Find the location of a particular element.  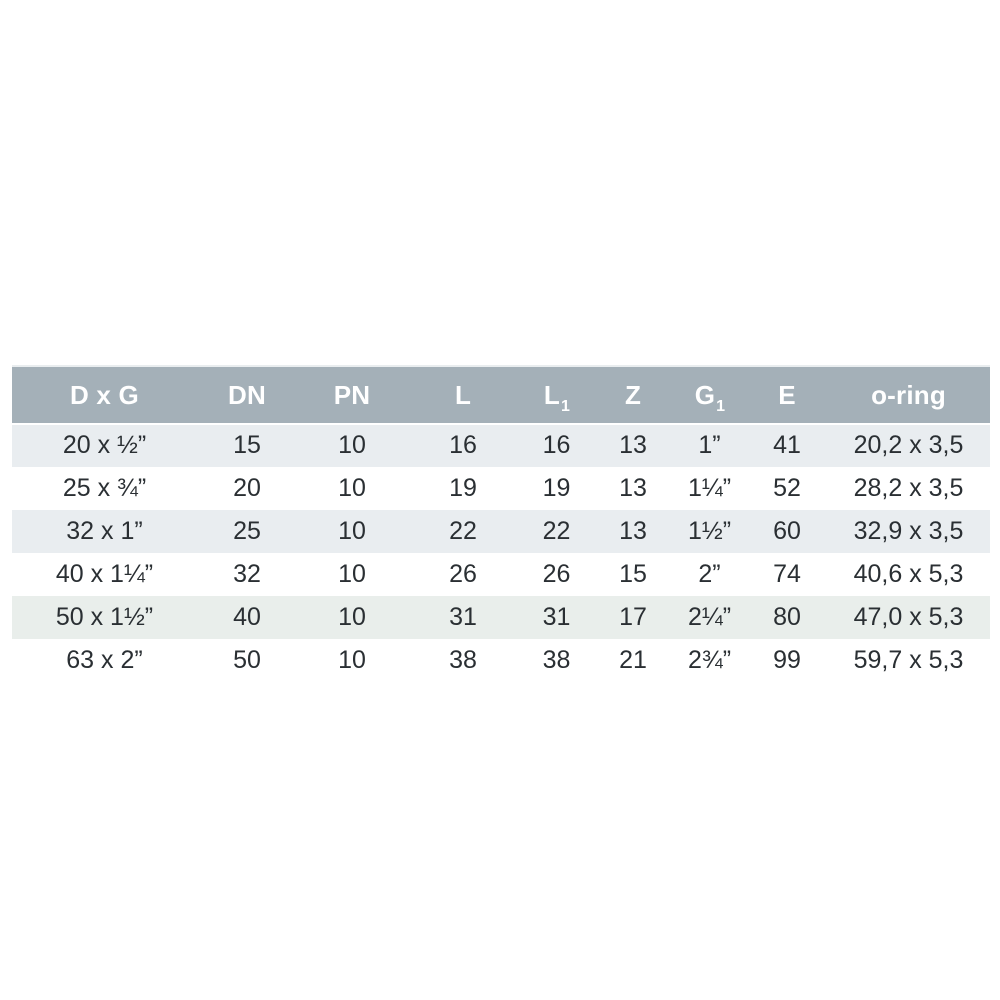

cell-l: 26 is located at coordinates (463, 574).